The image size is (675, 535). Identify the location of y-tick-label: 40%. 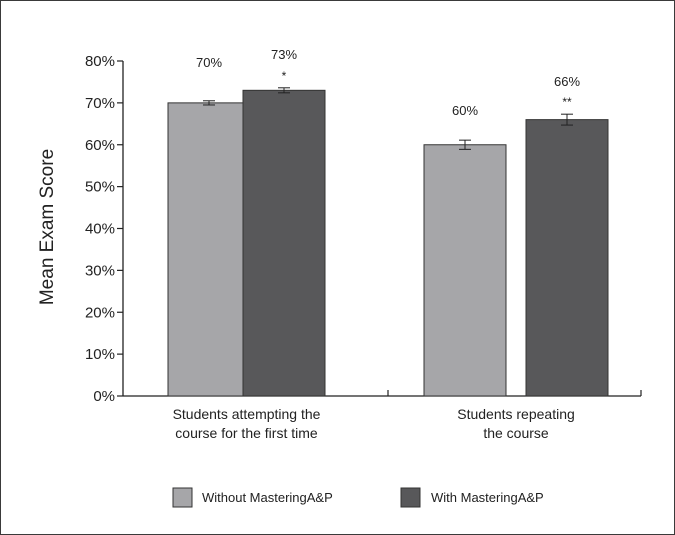
(100, 229).